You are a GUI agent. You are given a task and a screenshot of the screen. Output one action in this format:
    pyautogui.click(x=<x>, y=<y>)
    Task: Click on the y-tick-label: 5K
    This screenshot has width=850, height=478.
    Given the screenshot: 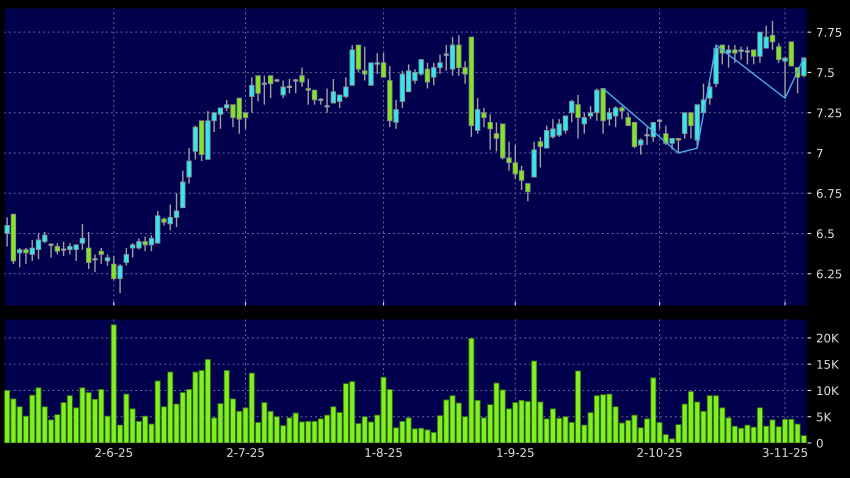 What is the action you would take?
    pyautogui.click(x=824, y=417)
    